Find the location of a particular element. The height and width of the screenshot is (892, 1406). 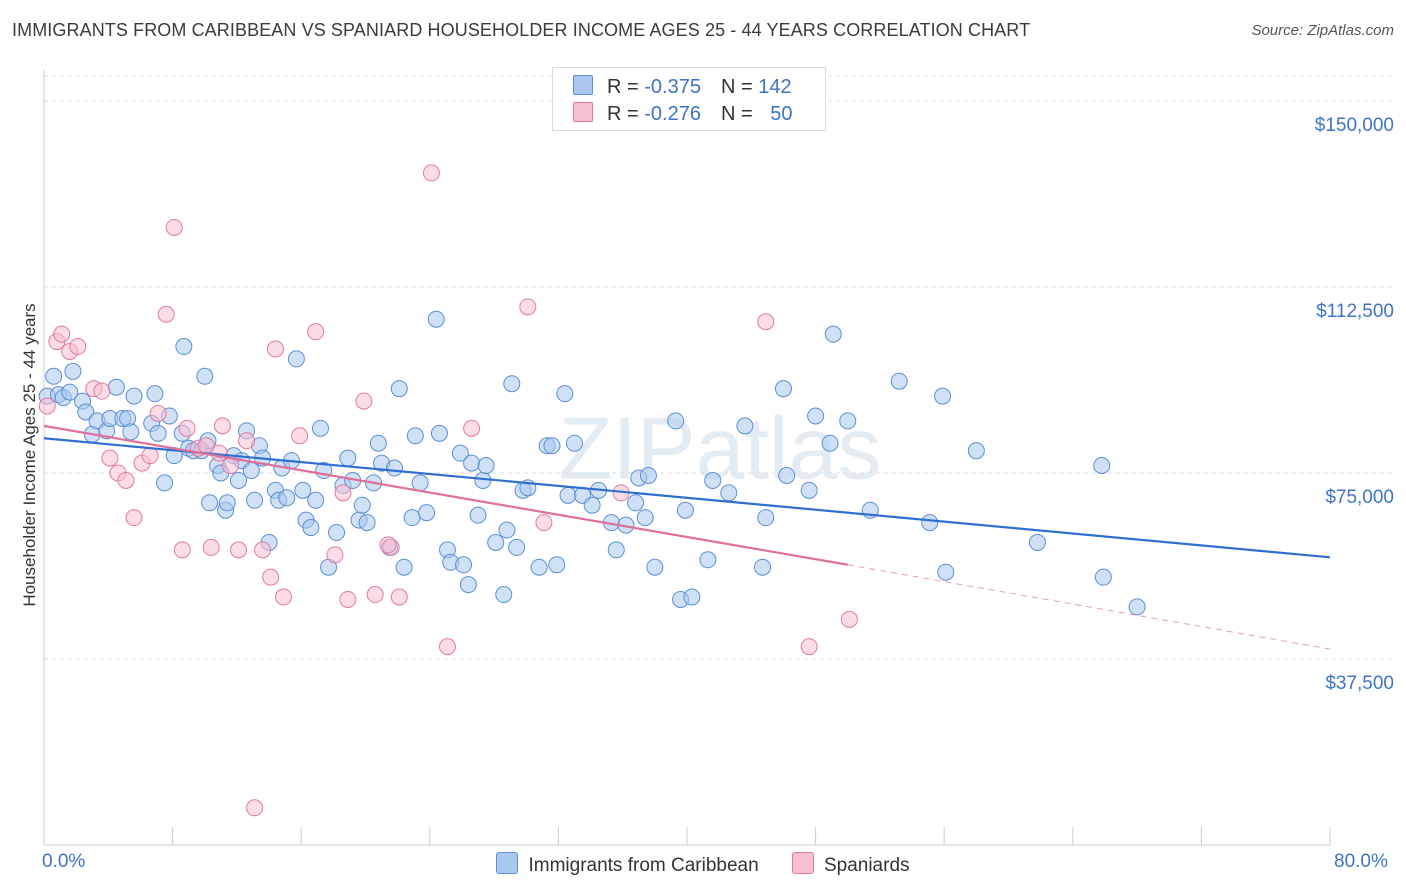

n-value: 50 is located at coordinates (781, 114).